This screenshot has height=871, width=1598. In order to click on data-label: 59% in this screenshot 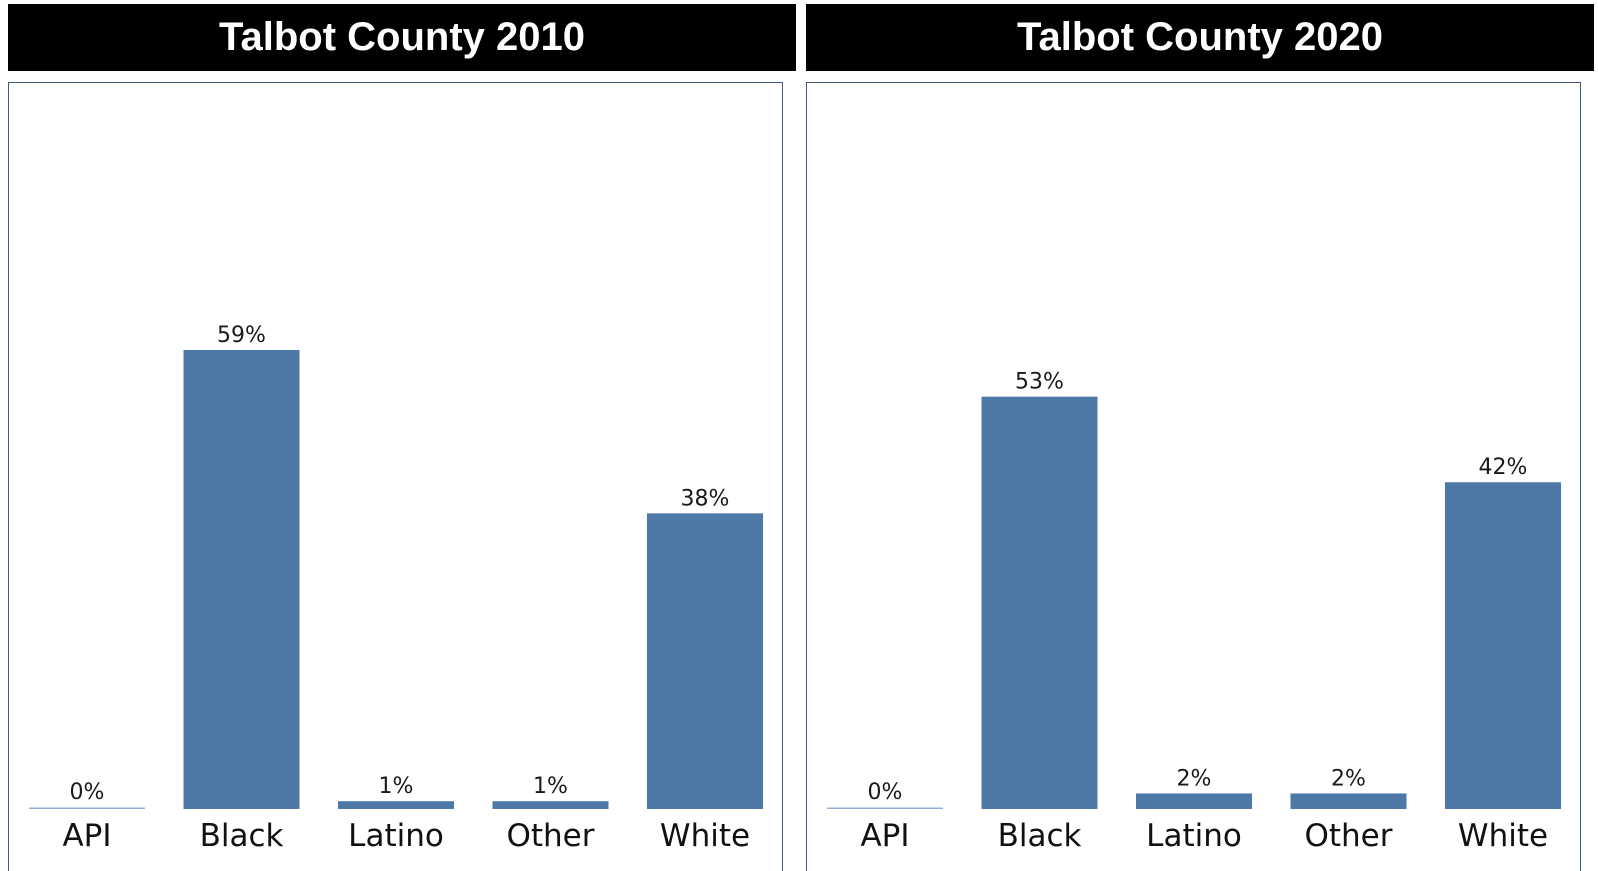, I will do `click(241, 335)`.